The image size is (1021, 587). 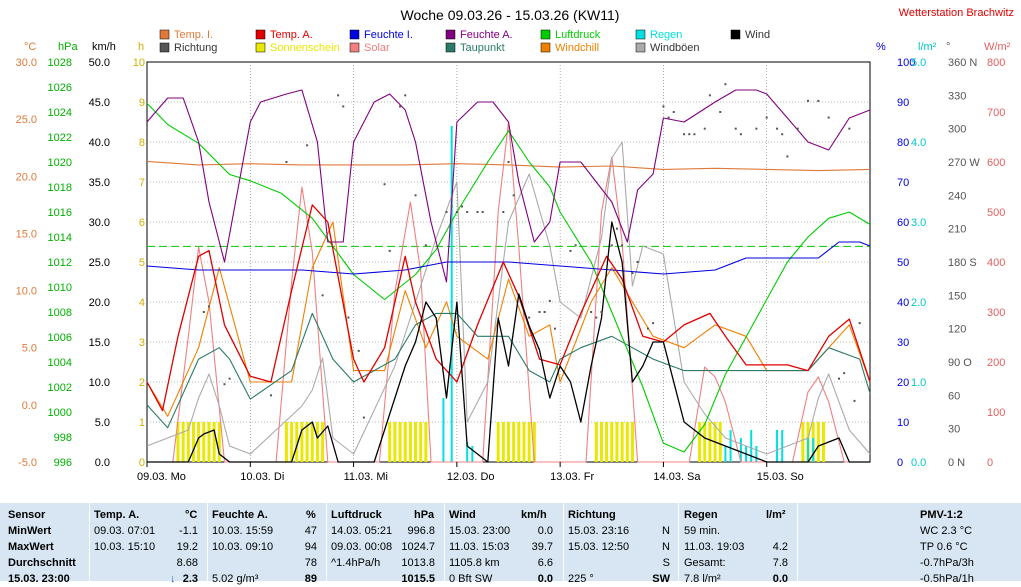 What do you see at coordinates (193, 35) in the screenshot?
I see `legend-label: Temp. I.` at bounding box center [193, 35].